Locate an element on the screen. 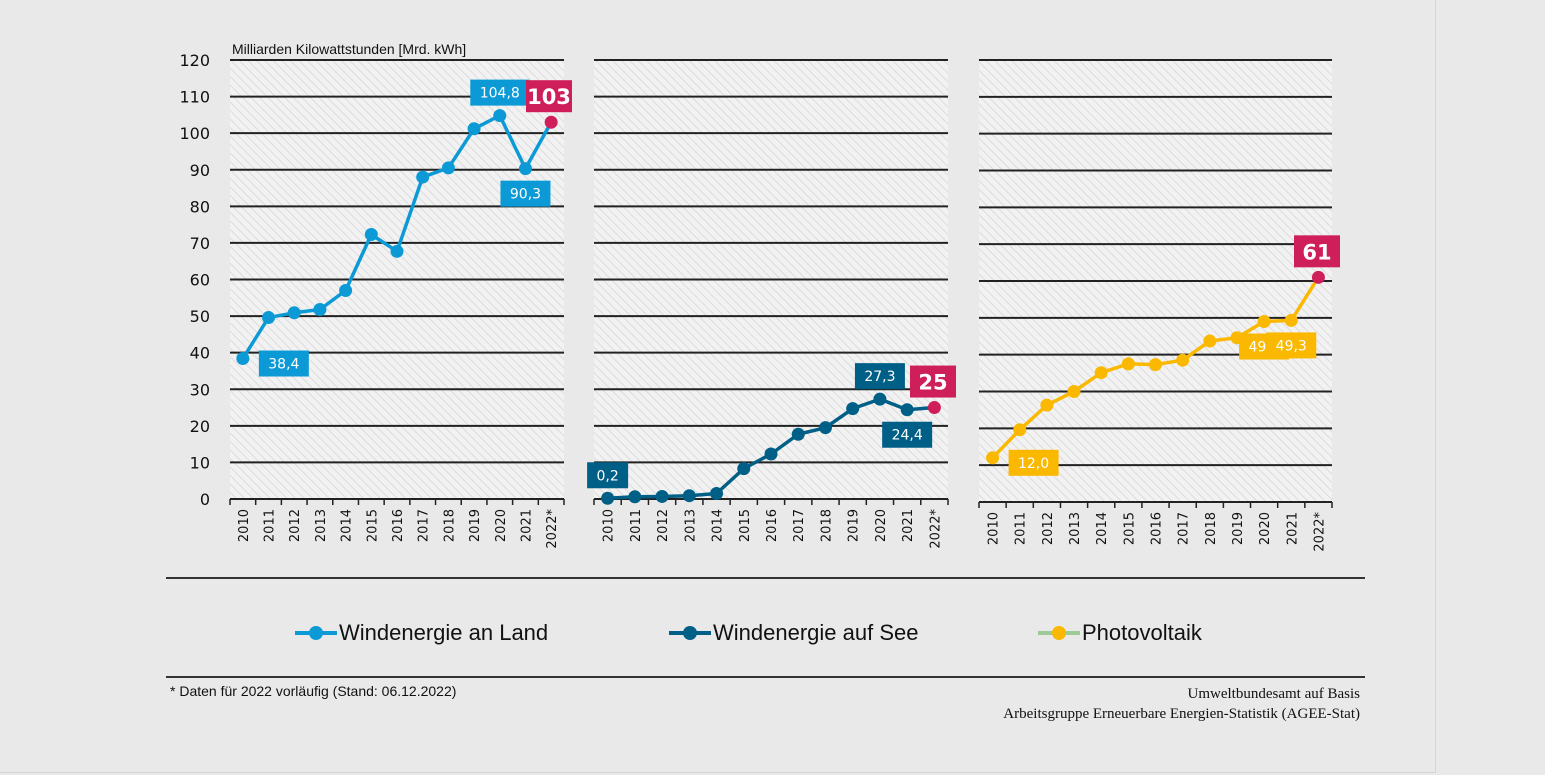  value-label-text: 0,2 is located at coordinates (607, 476).